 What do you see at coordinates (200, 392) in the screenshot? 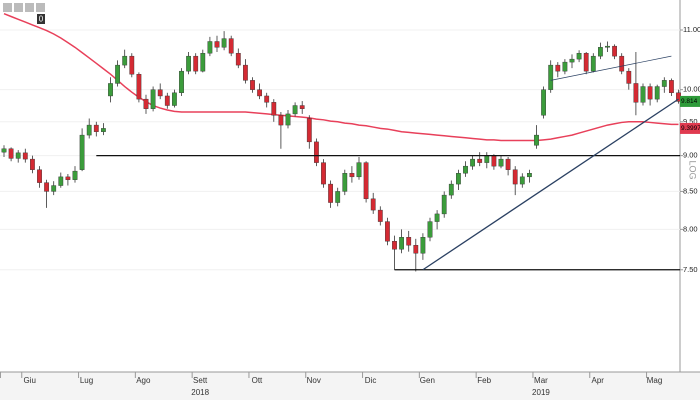
I see `x-year-label: 2018` at bounding box center [200, 392].